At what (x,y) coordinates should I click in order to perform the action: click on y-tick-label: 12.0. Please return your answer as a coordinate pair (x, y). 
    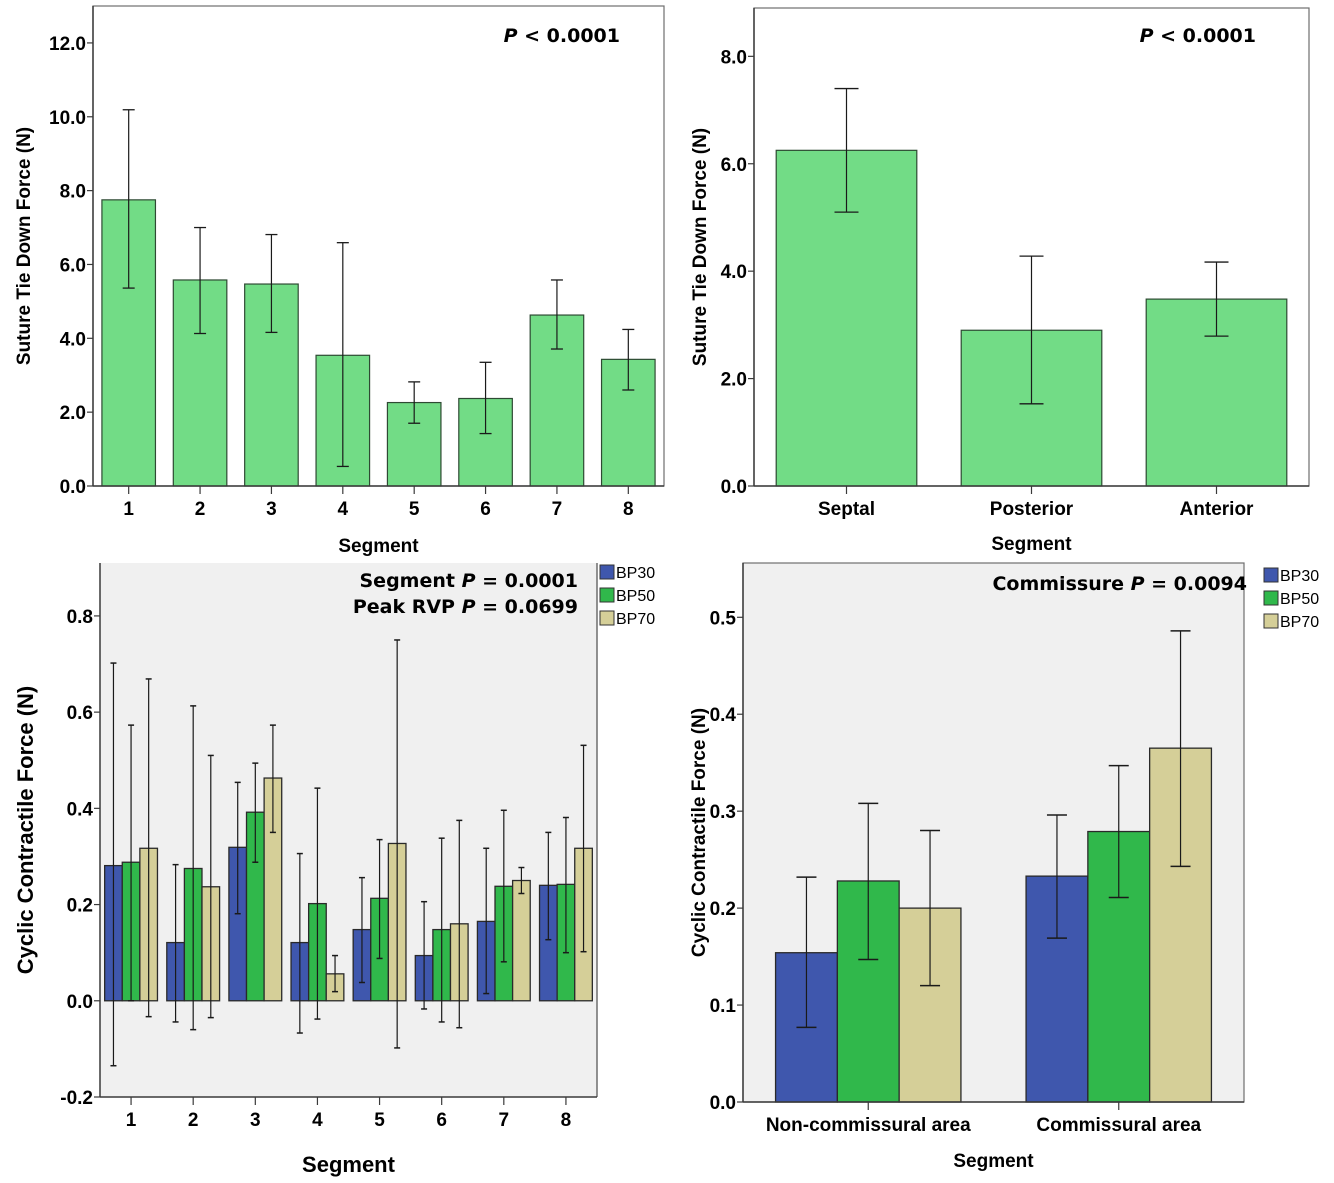
    Looking at the image, I should click on (67, 44).